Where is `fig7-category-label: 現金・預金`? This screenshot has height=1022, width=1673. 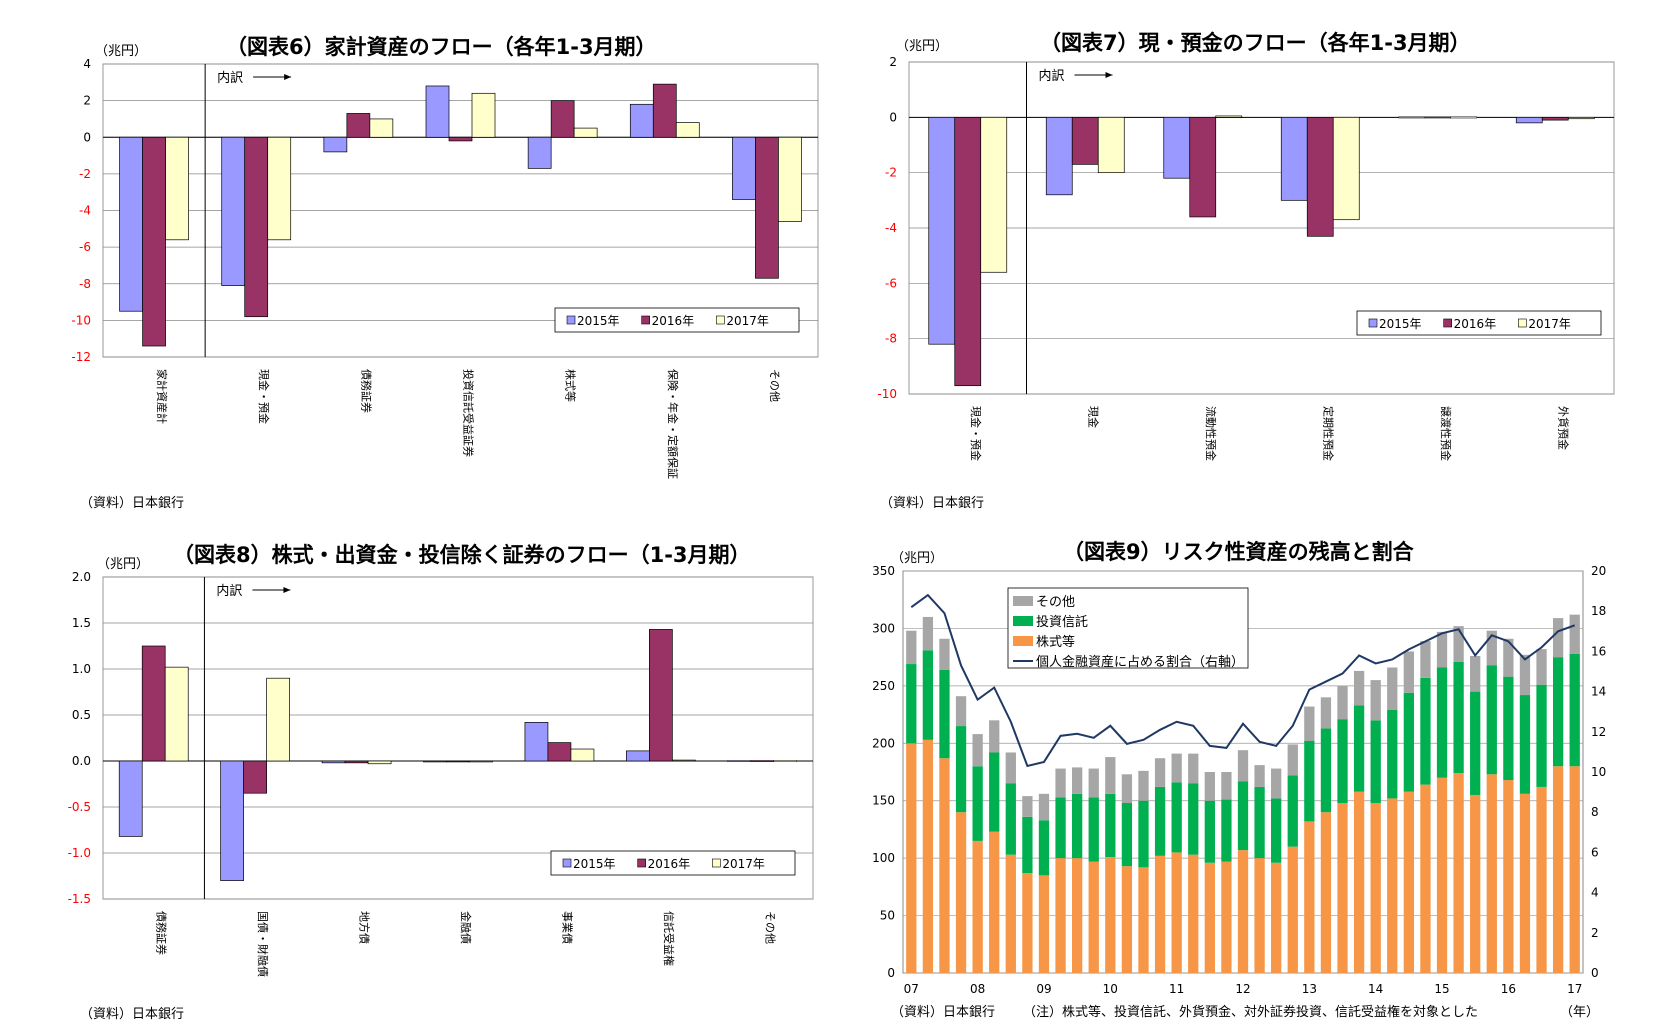
fig7-category-label: 現金・預金 is located at coordinates (976, 433).